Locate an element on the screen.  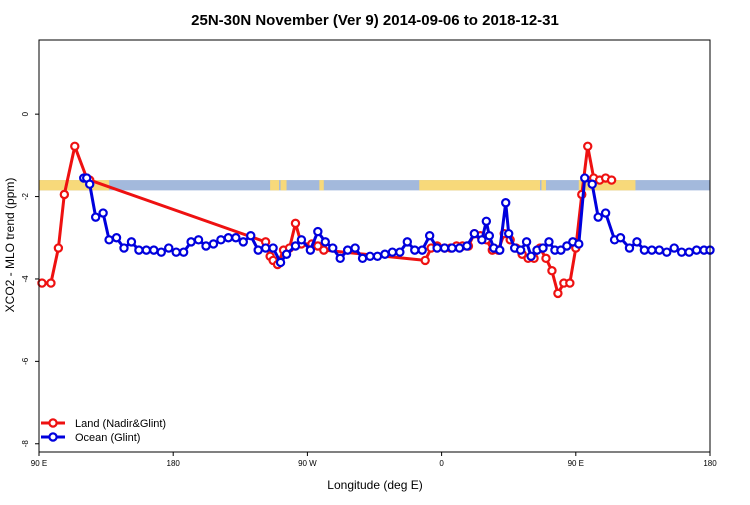
x-tick-label: 90 W is located at coordinates (307, 463).